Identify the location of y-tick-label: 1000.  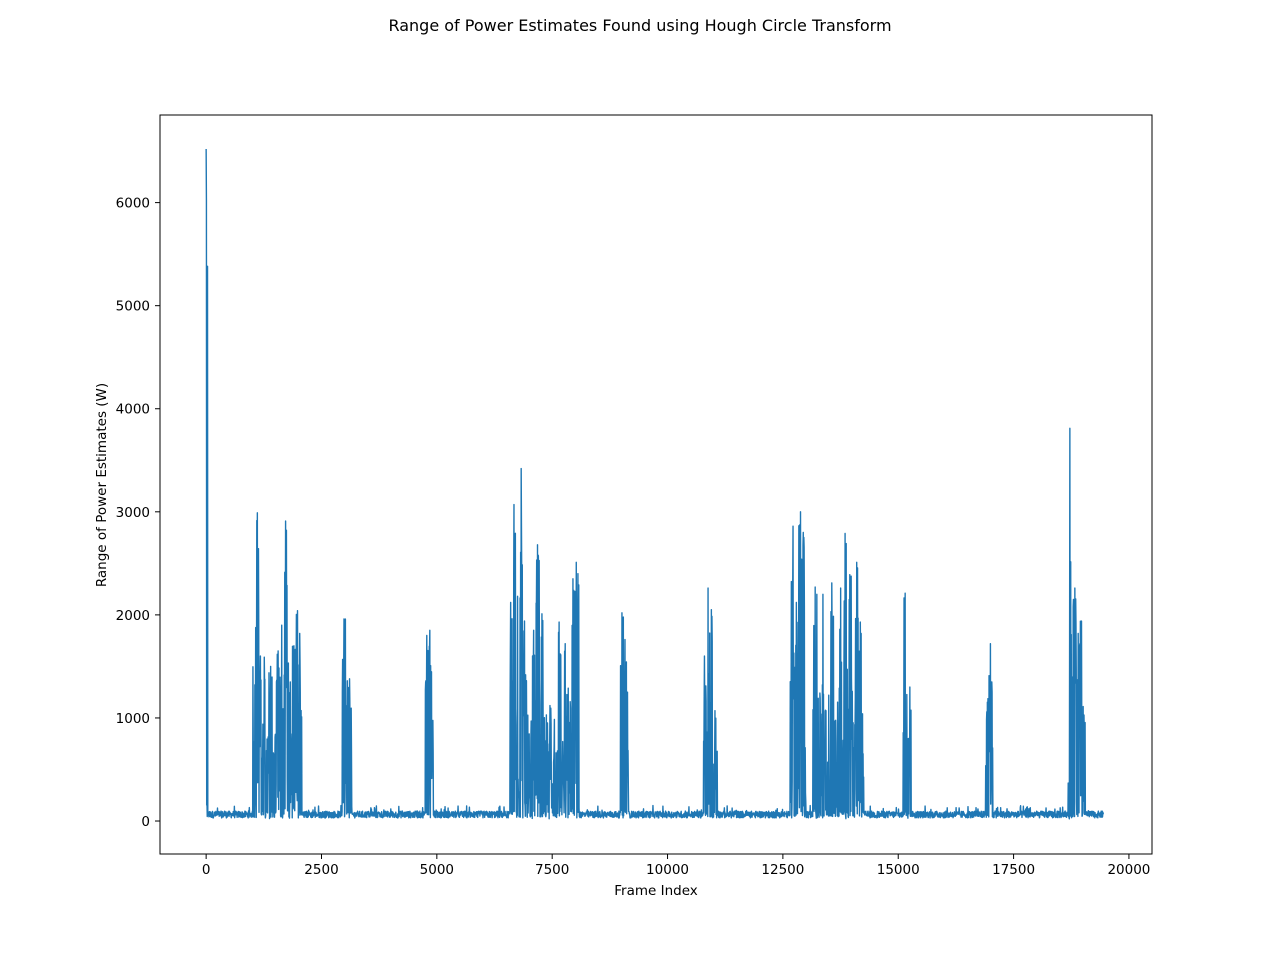
(133, 719).